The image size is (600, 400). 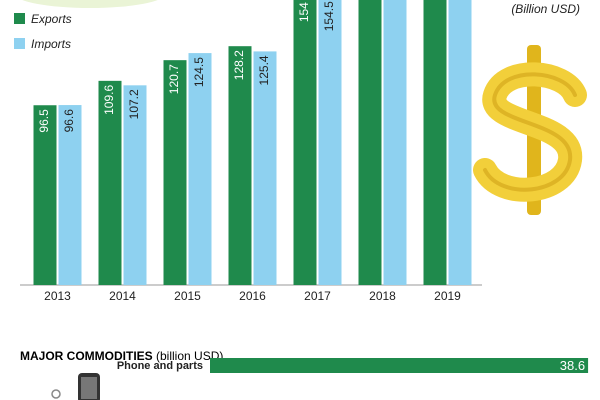 I want to click on legend-label: Imports, so click(x=51, y=44).